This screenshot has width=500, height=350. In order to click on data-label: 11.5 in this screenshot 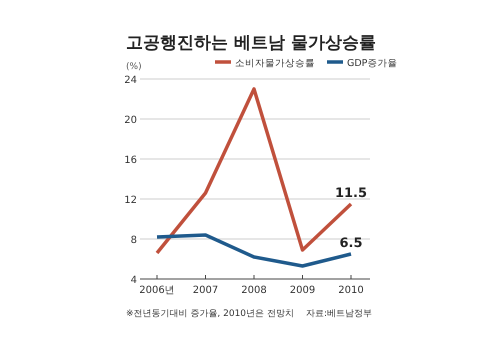, I will do `click(351, 193)`.